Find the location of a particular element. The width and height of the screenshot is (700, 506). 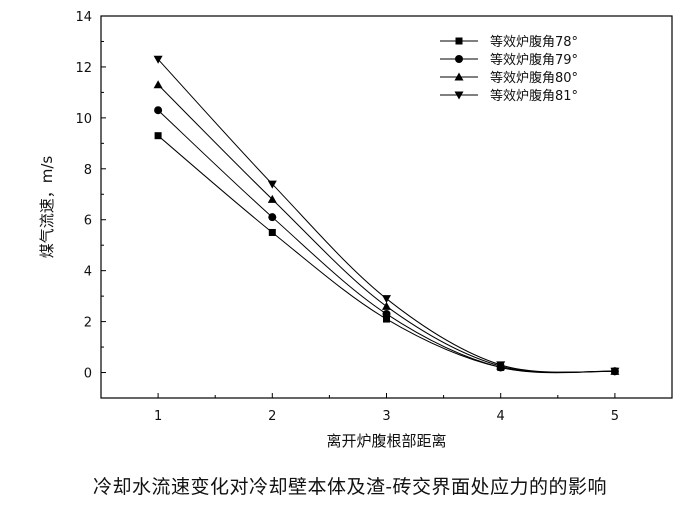

y-tick-label: 0 is located at coordinates (88, 374).